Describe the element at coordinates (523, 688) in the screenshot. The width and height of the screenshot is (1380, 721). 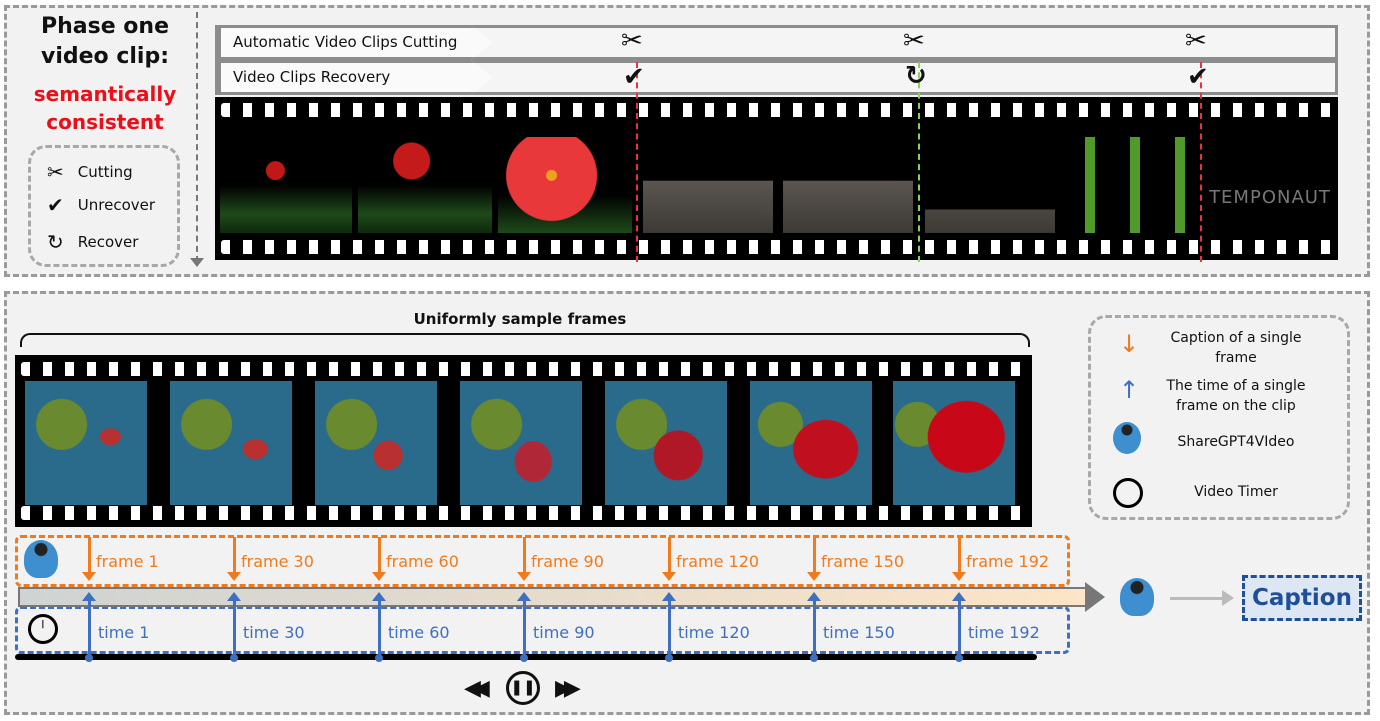
I see `pause-button: ❚❚` at that location.